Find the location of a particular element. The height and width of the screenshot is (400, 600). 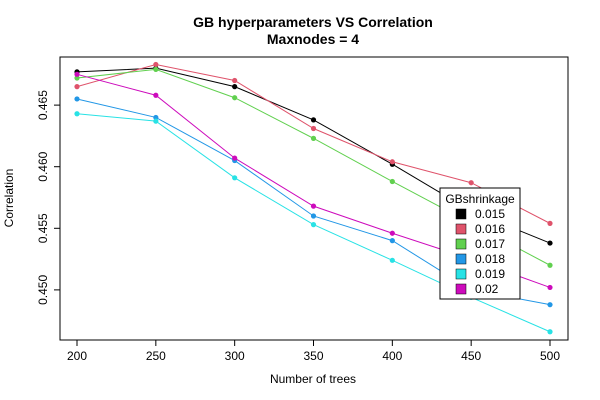

y-axis: 0.450 0.455 0.460 0.465 is located at coordinates (48, 197).